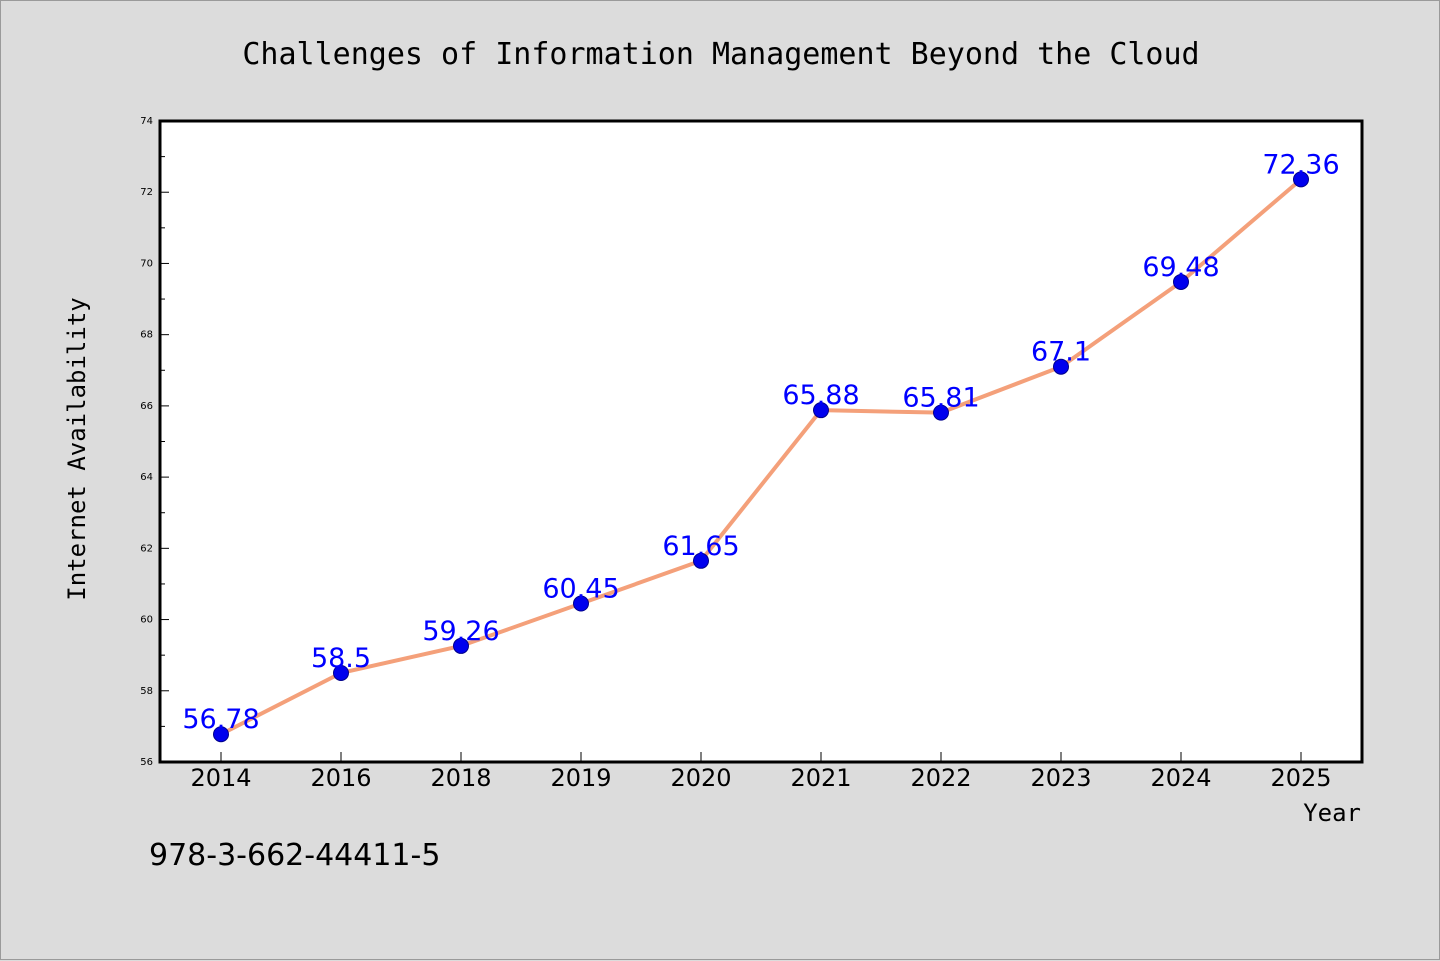  I want to click on x-axis-label: Year, so click(1332, 813).